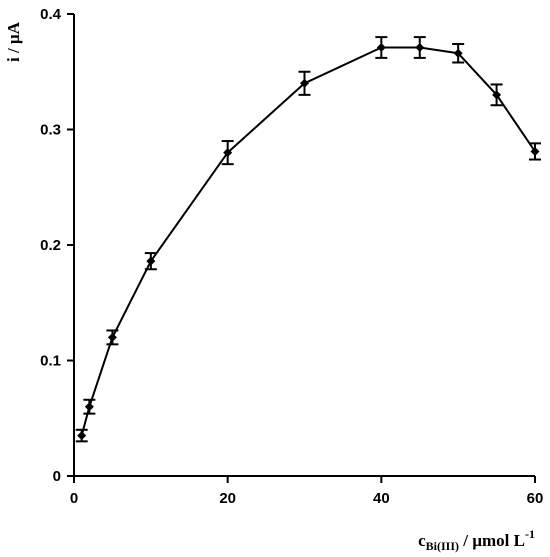 This screenshot has height=557, width=550. Describe the element at coordinates (227, 498) in the screenshot. I see `x-tick-label: 20` at that location.